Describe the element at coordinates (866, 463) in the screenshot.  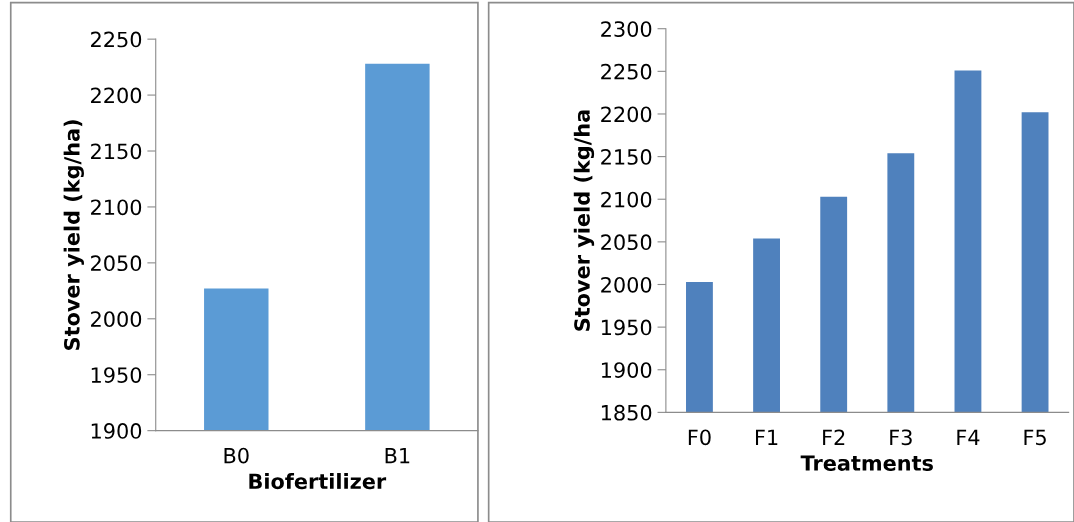
I see `x-axis-title: Treatments` at that location.